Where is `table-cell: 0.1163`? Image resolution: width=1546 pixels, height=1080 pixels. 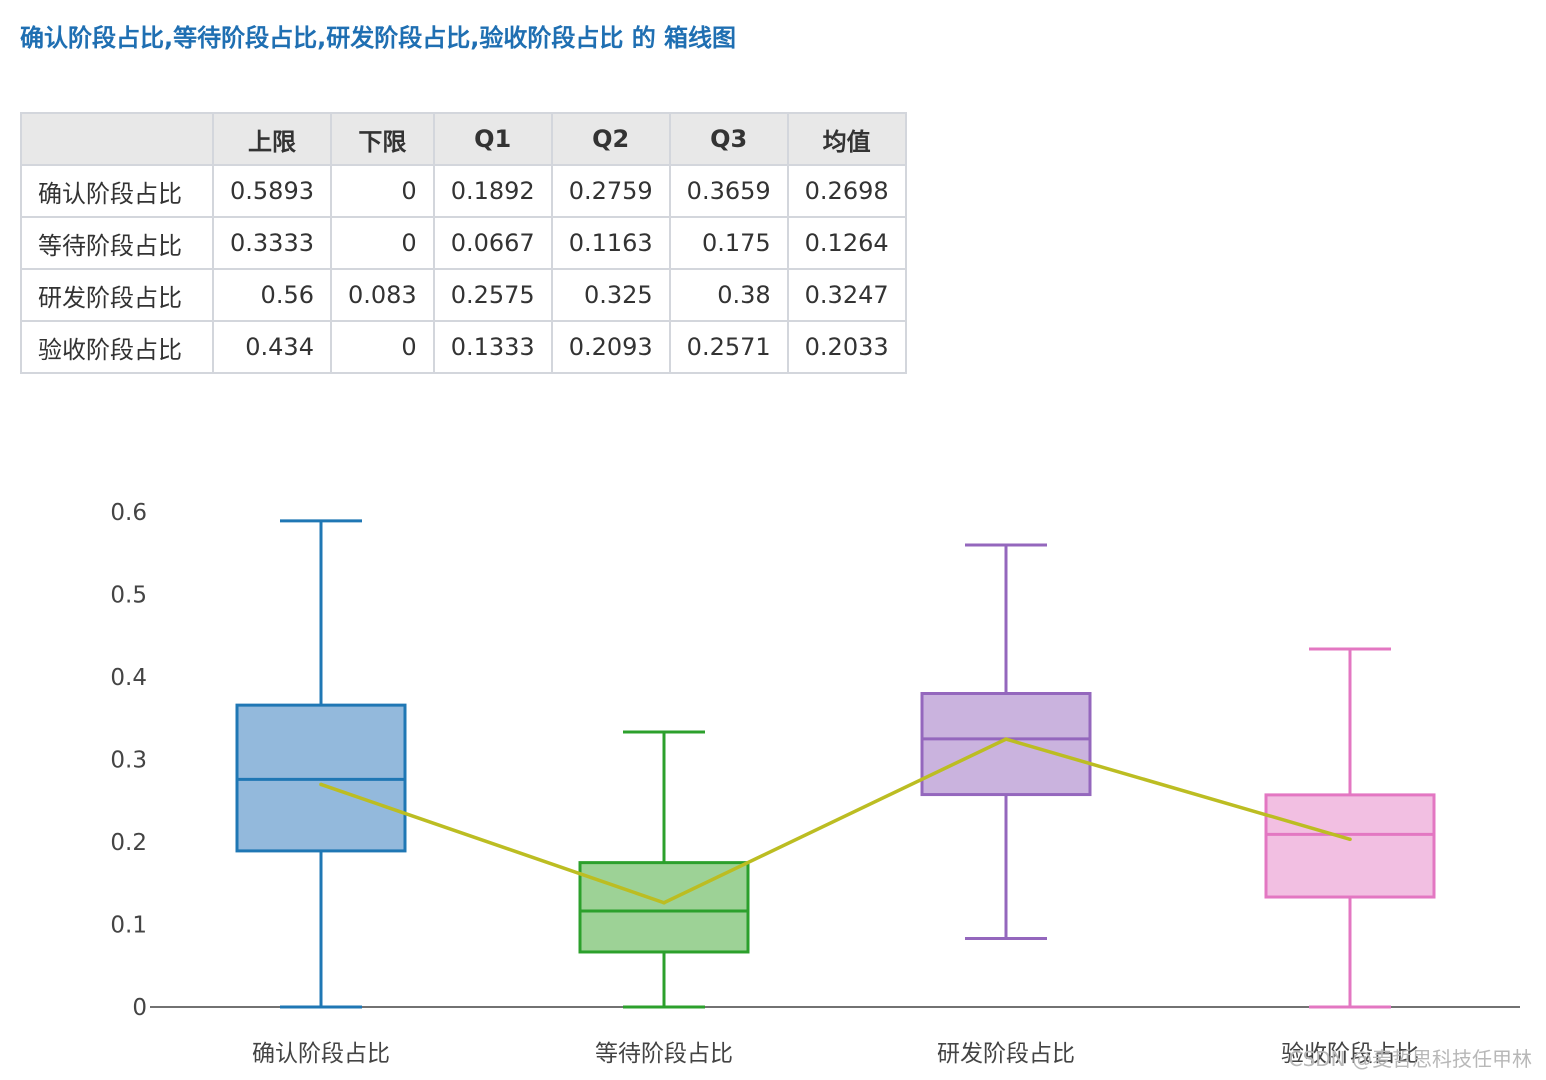
table-cell: 0.1163 is located at coordinates (610, 243).